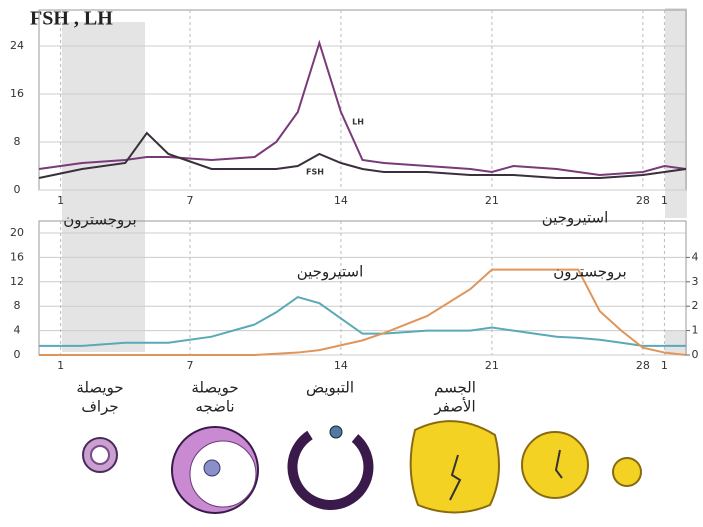 The image size is (703, 527). What do you see at coordinates (695, 256) in the screenshot?
I see `y2-tick-label: 4` at bounding box center [695, 256].